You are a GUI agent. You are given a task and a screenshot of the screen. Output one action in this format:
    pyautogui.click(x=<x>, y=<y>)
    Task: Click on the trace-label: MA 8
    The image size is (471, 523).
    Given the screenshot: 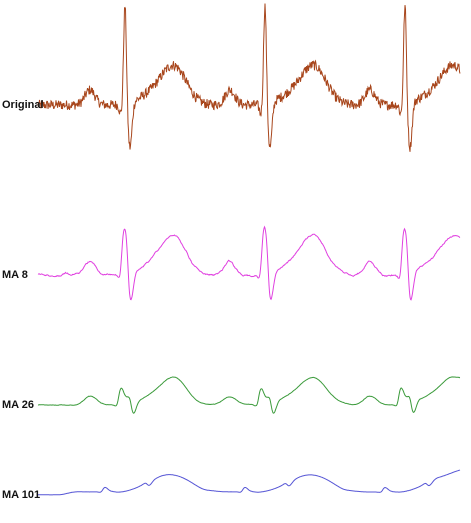 What is the action you would take?
    pyautogui.click(x=15, y=275)
    